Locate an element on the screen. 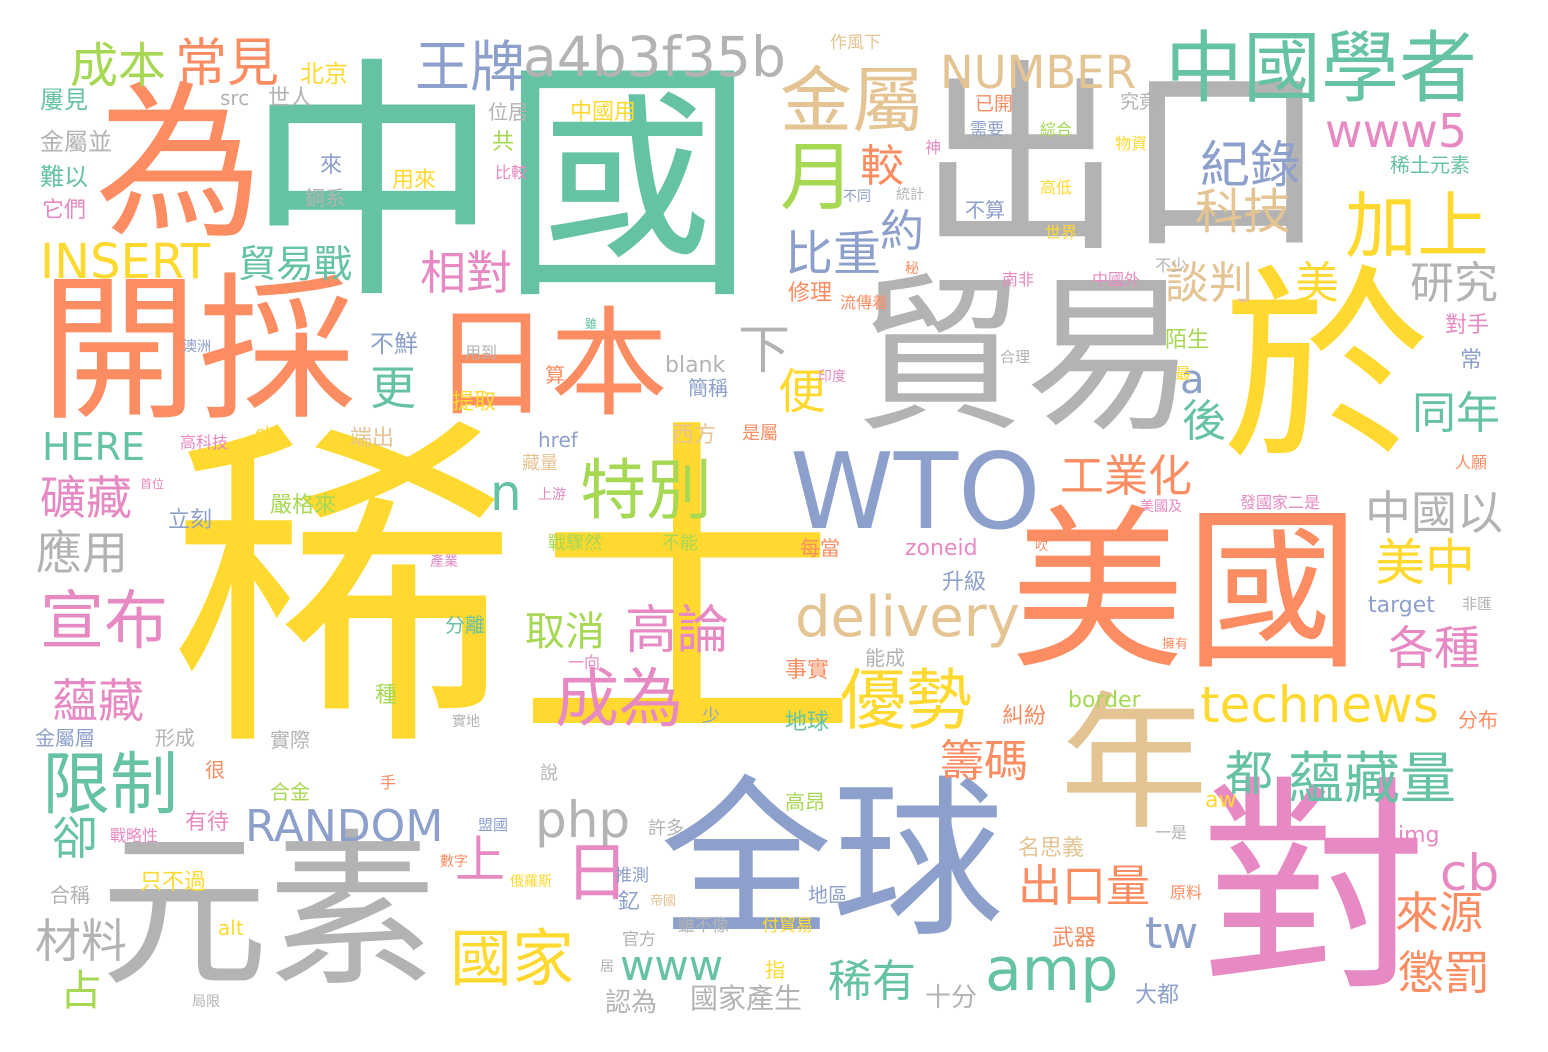 The width and height of the screenshot is (1548, 1052). word: RANDOM is located at coordinates (344, 826).